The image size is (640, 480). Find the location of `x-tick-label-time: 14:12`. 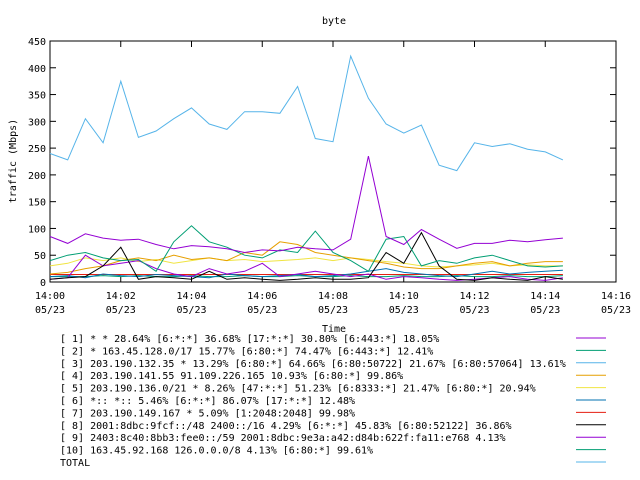

x-tick-label-time: 14:12 is located at coordinates (474, 296).